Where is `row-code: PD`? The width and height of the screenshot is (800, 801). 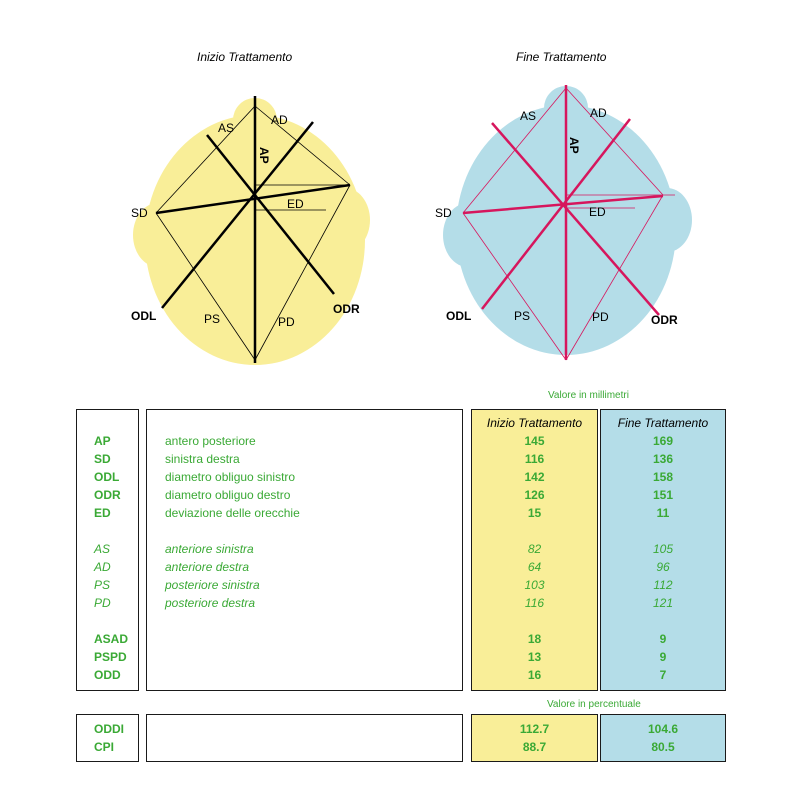
row-code: PD is located at coordinates (102, 603).